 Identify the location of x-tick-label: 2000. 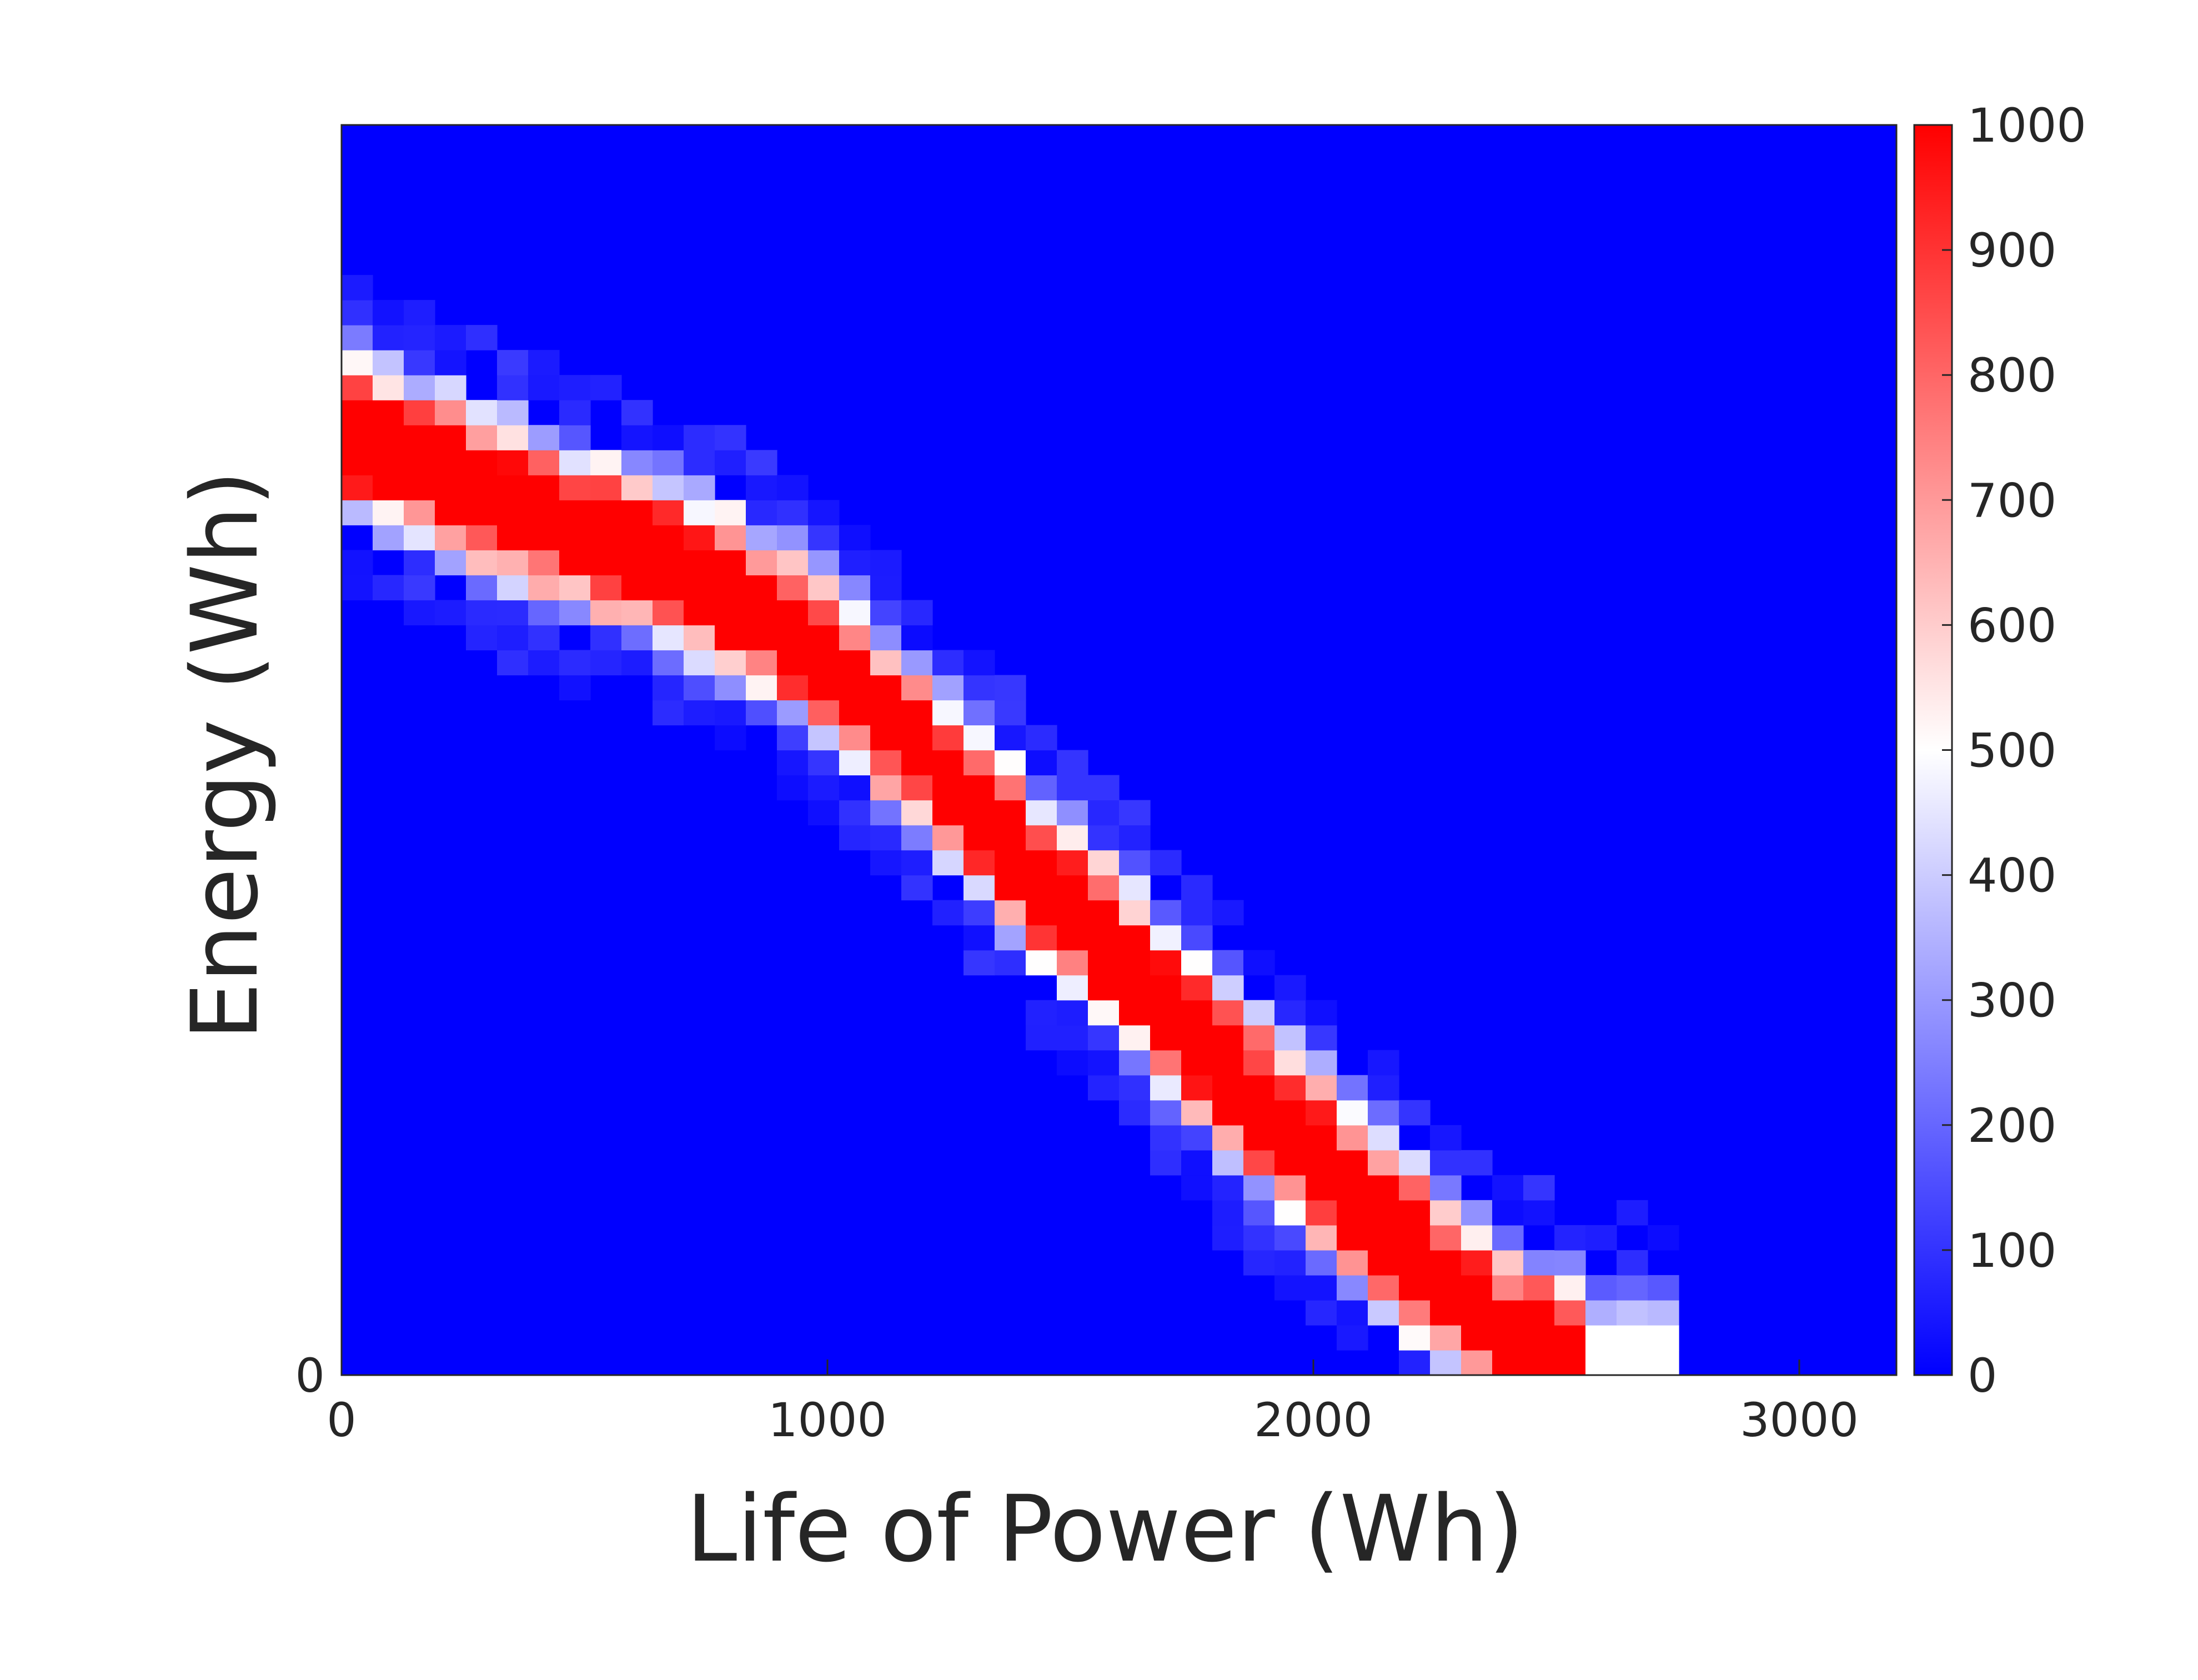
(1313, 1420).